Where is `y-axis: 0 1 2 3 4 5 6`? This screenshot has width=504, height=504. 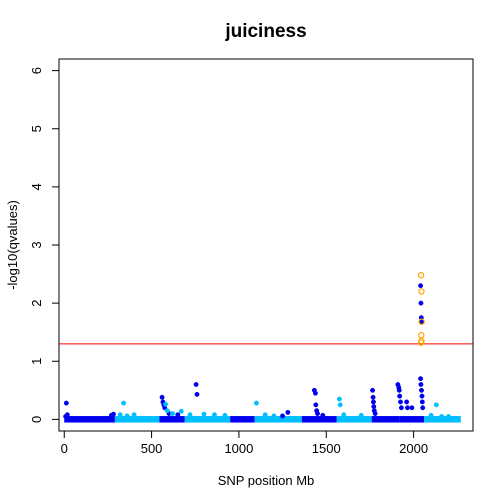
y-axis: 0 1 2 3 4 5 6 is located at coordinates (44, 245).